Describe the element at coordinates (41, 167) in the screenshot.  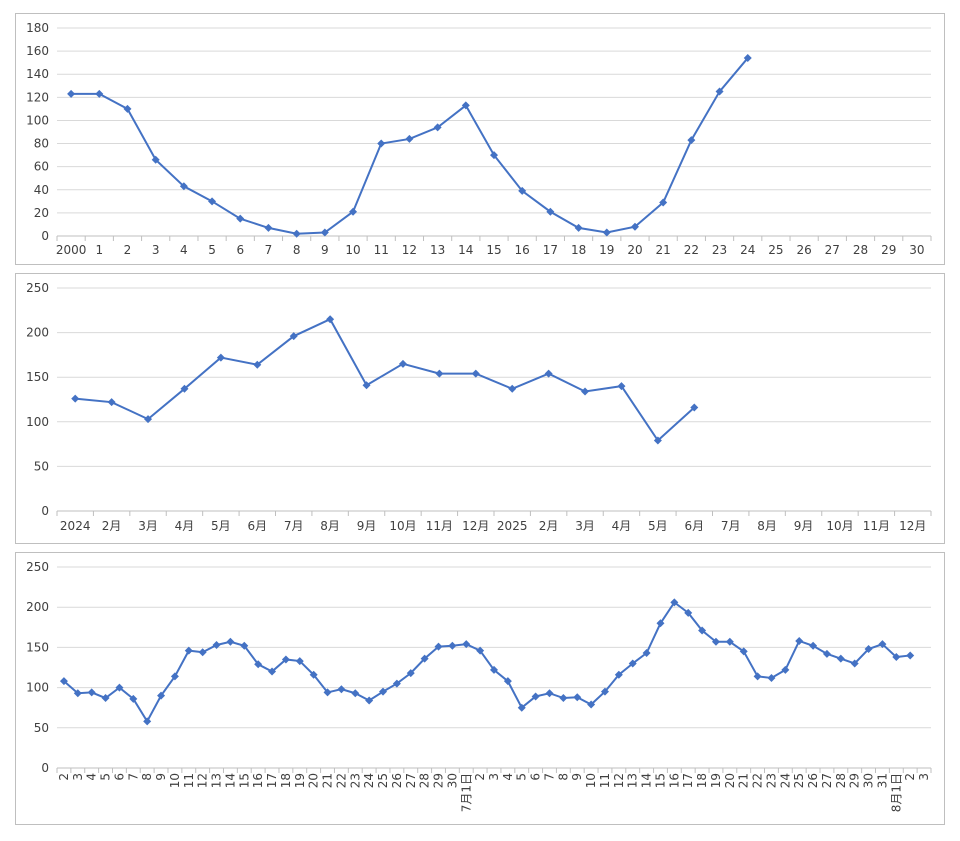
I see `y-tick-label: 60` at that location.